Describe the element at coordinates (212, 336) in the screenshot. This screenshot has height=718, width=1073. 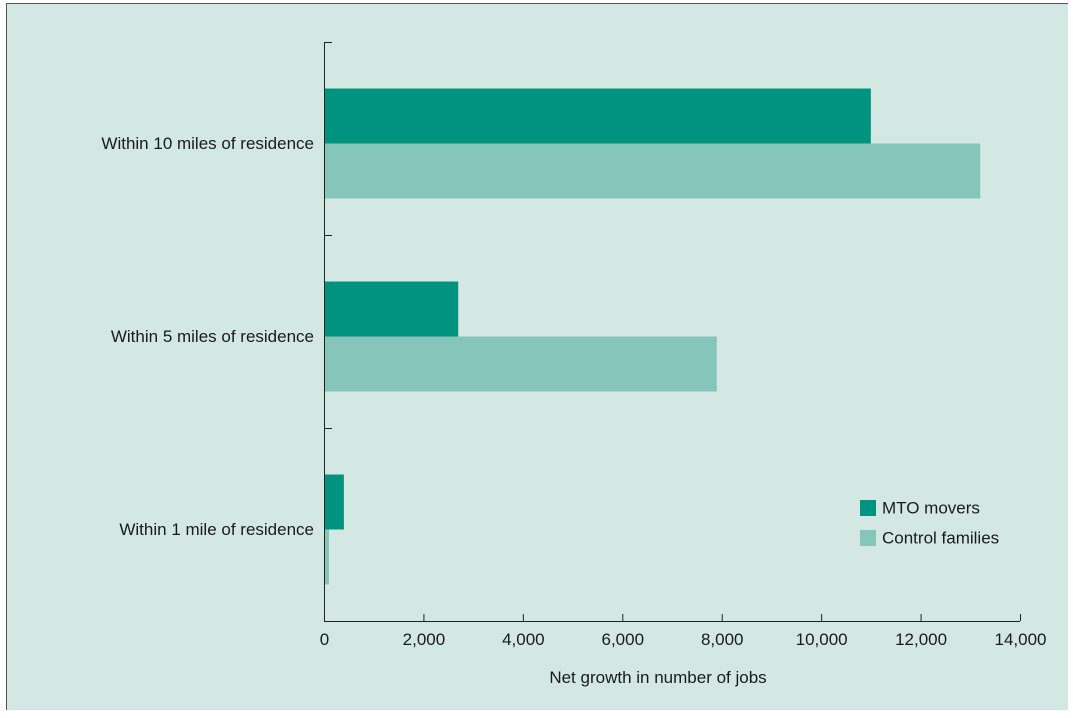
I see `category-label: Within 5 miles of residence` at that location.